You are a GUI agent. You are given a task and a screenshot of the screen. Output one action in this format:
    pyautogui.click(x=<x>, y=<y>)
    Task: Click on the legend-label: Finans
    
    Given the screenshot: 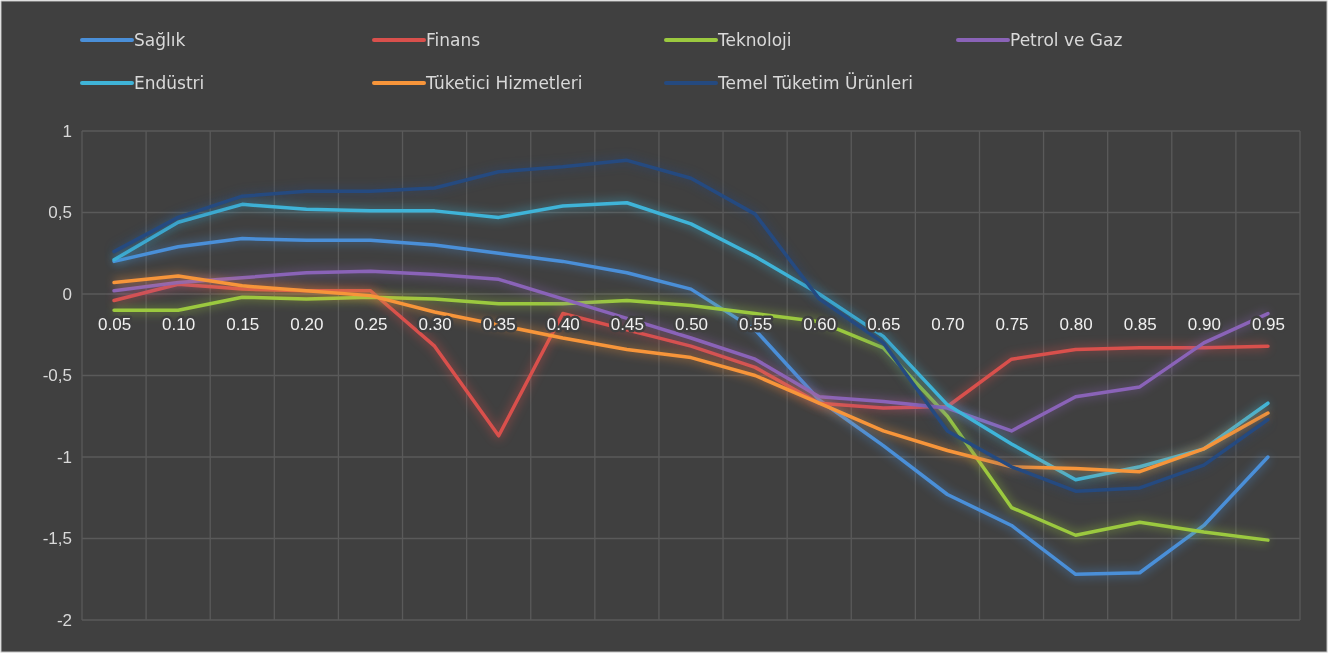 What is the action you would take?
    pyautogui.click(x=453, y=40)
    